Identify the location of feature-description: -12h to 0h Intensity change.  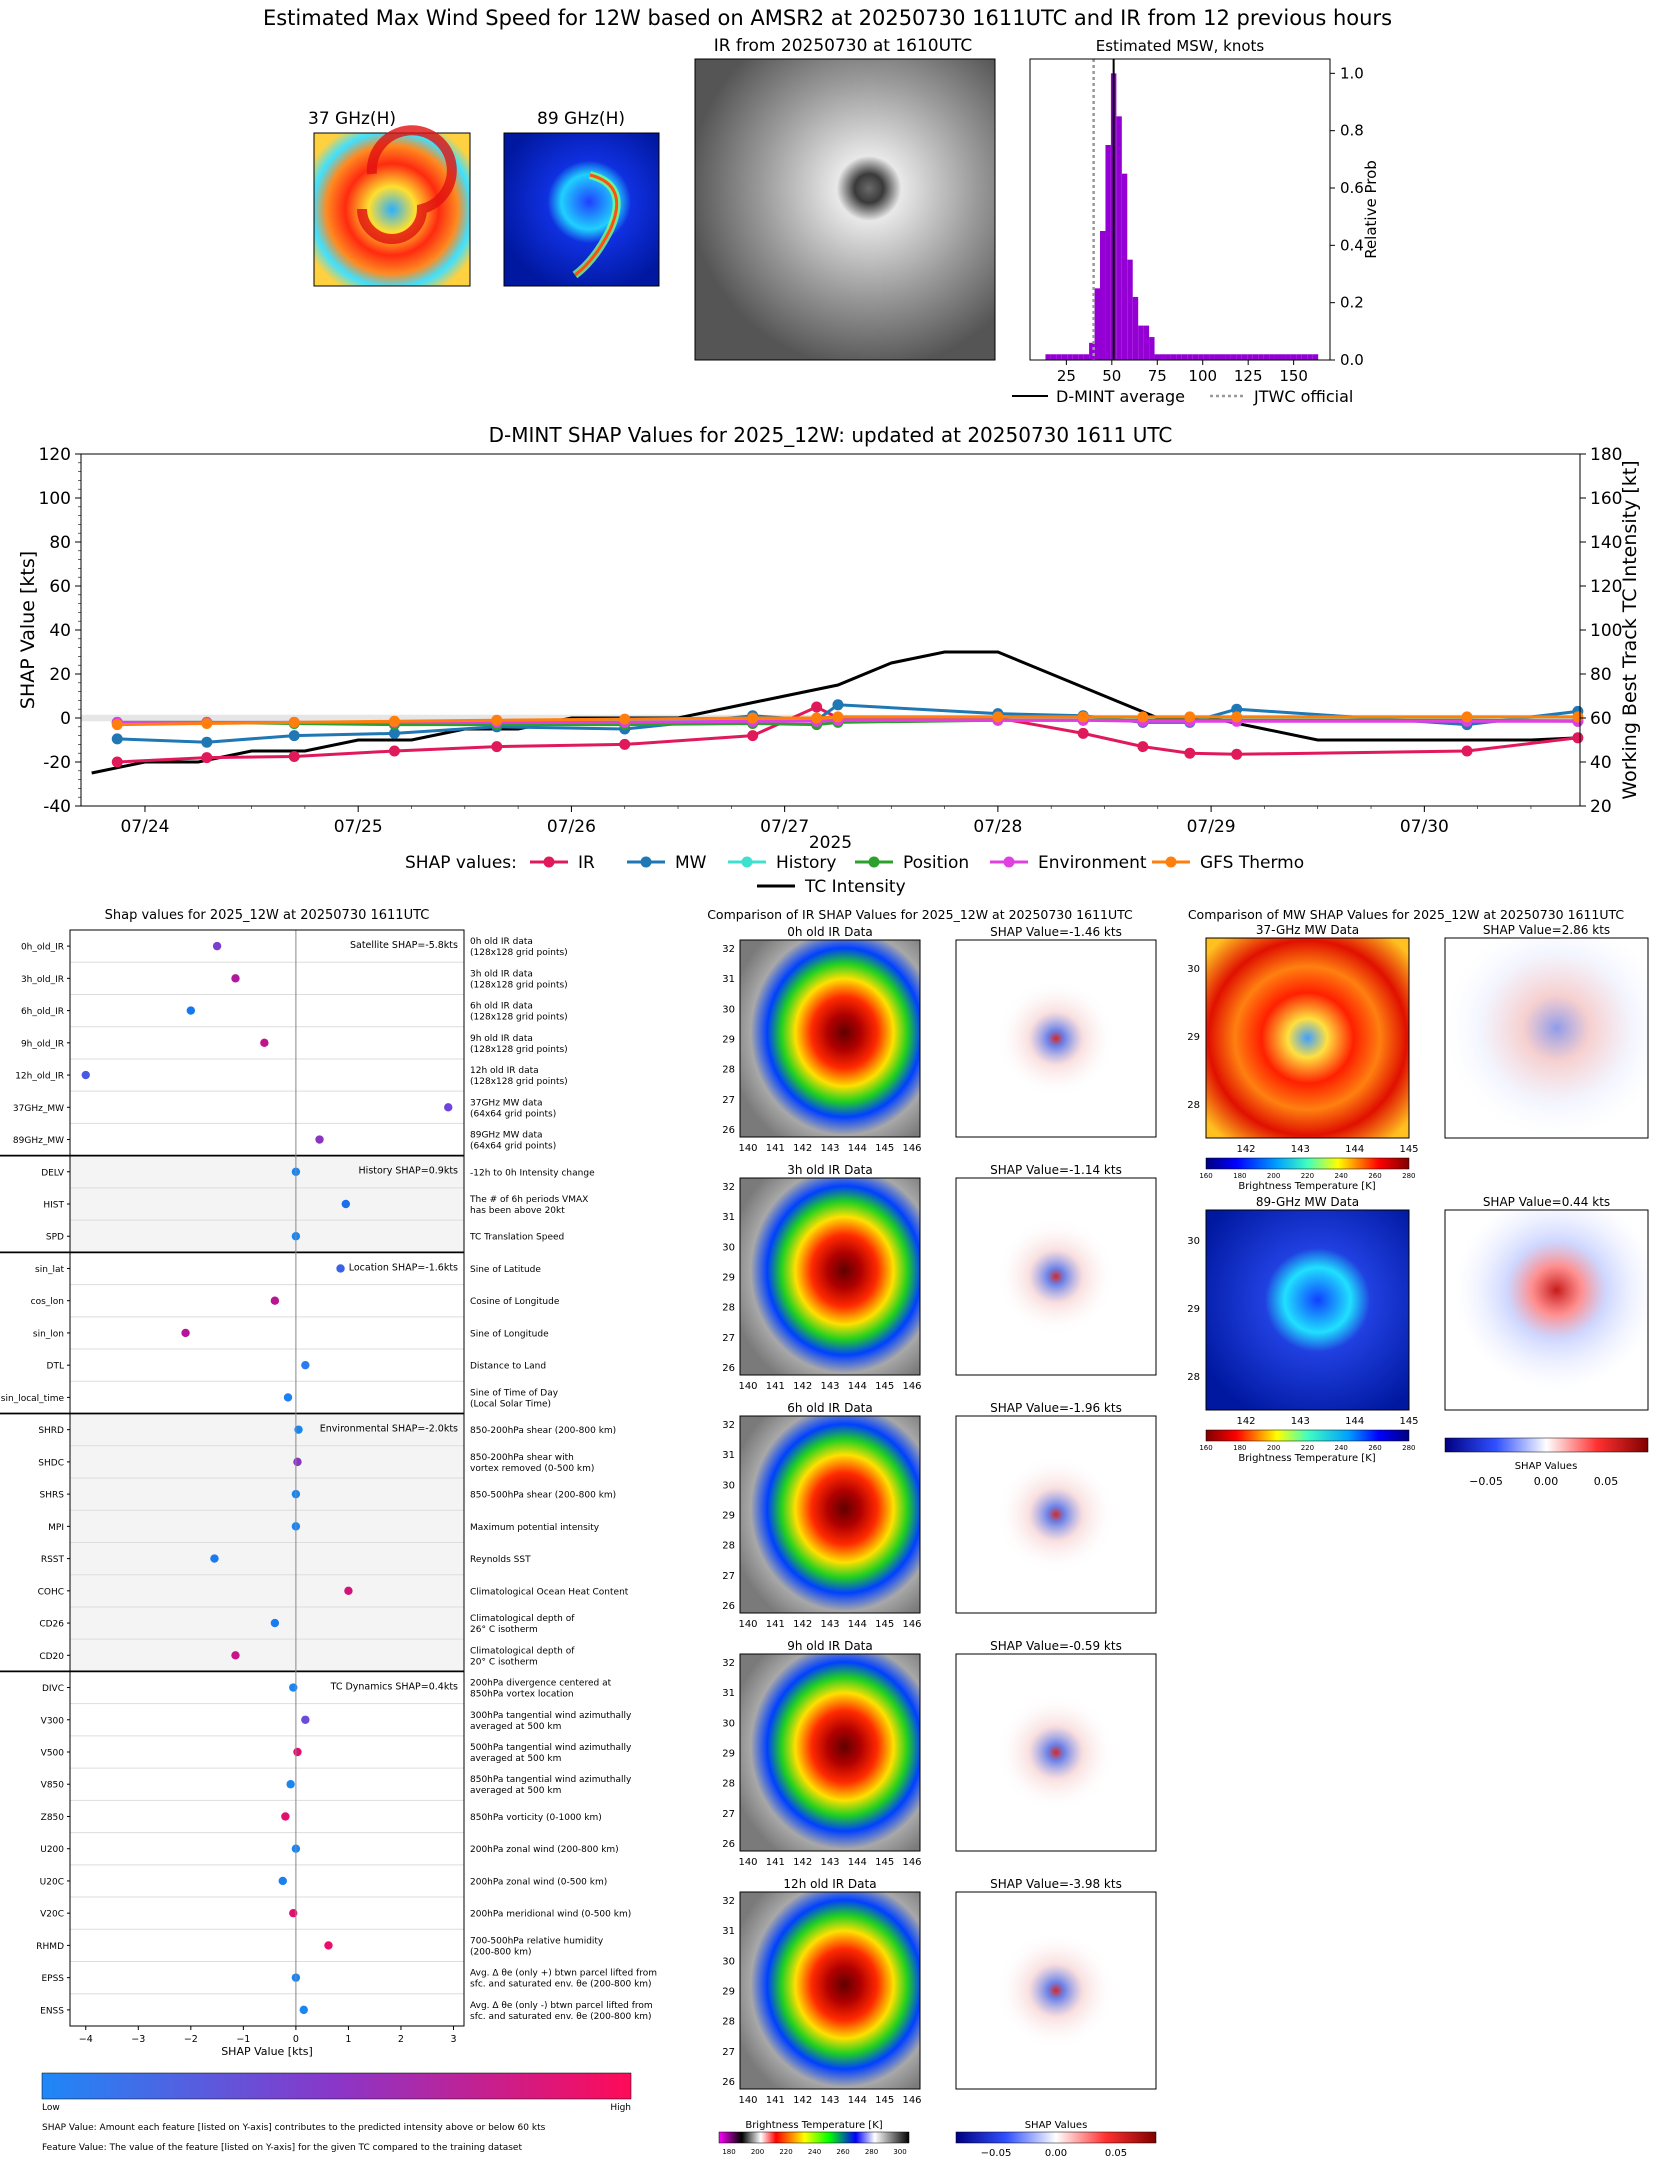
(532, 1173).